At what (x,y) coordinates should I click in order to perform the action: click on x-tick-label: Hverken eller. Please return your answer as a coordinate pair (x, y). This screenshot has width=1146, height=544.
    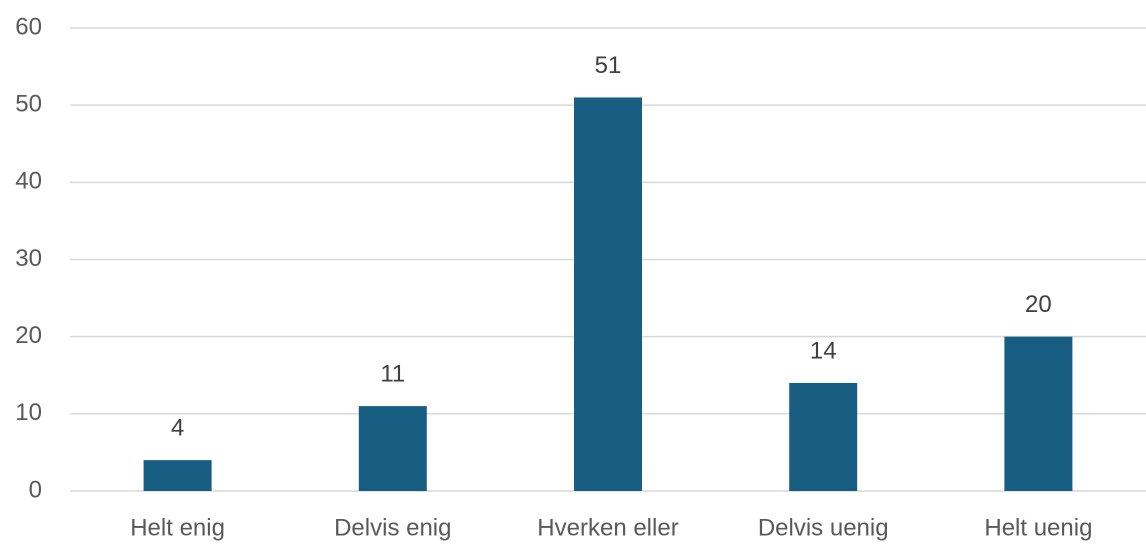
    Looking at the image, I should click on (607, 527).